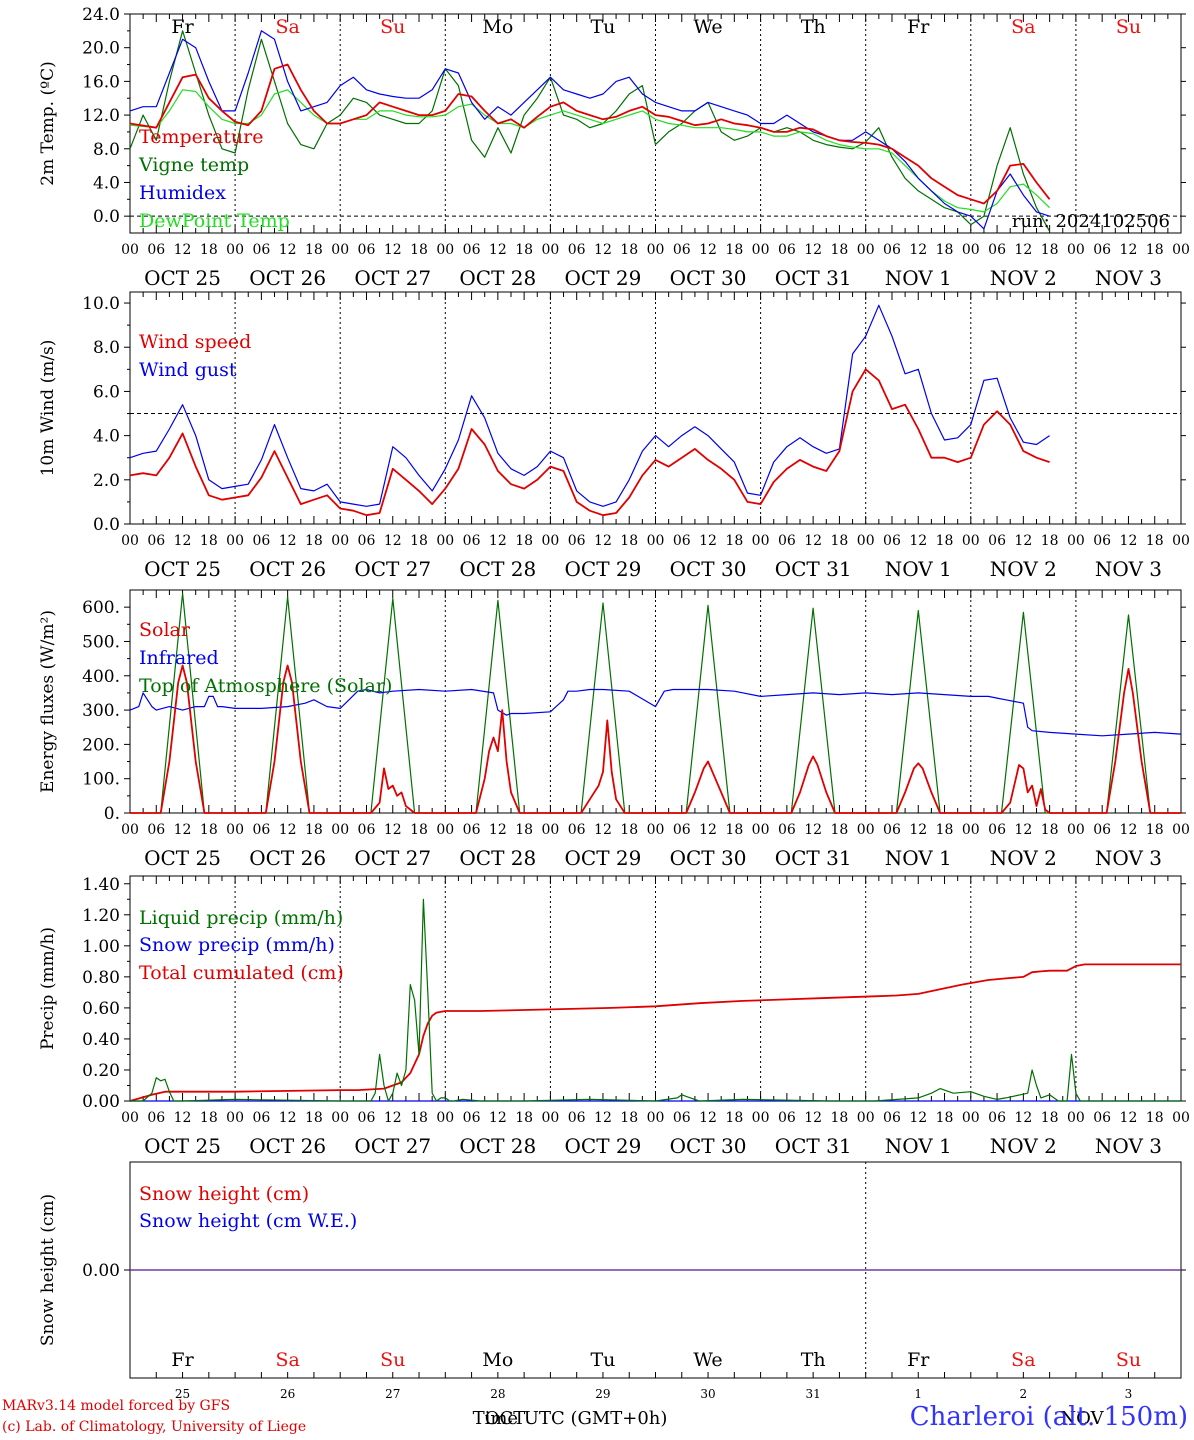 This screenshot has width=1194, height=1440. What do you see at coordinates (1082, 1418) in the screenshot?
I see `month-label-nov: NOV` at bounding box center [1082, 1418].